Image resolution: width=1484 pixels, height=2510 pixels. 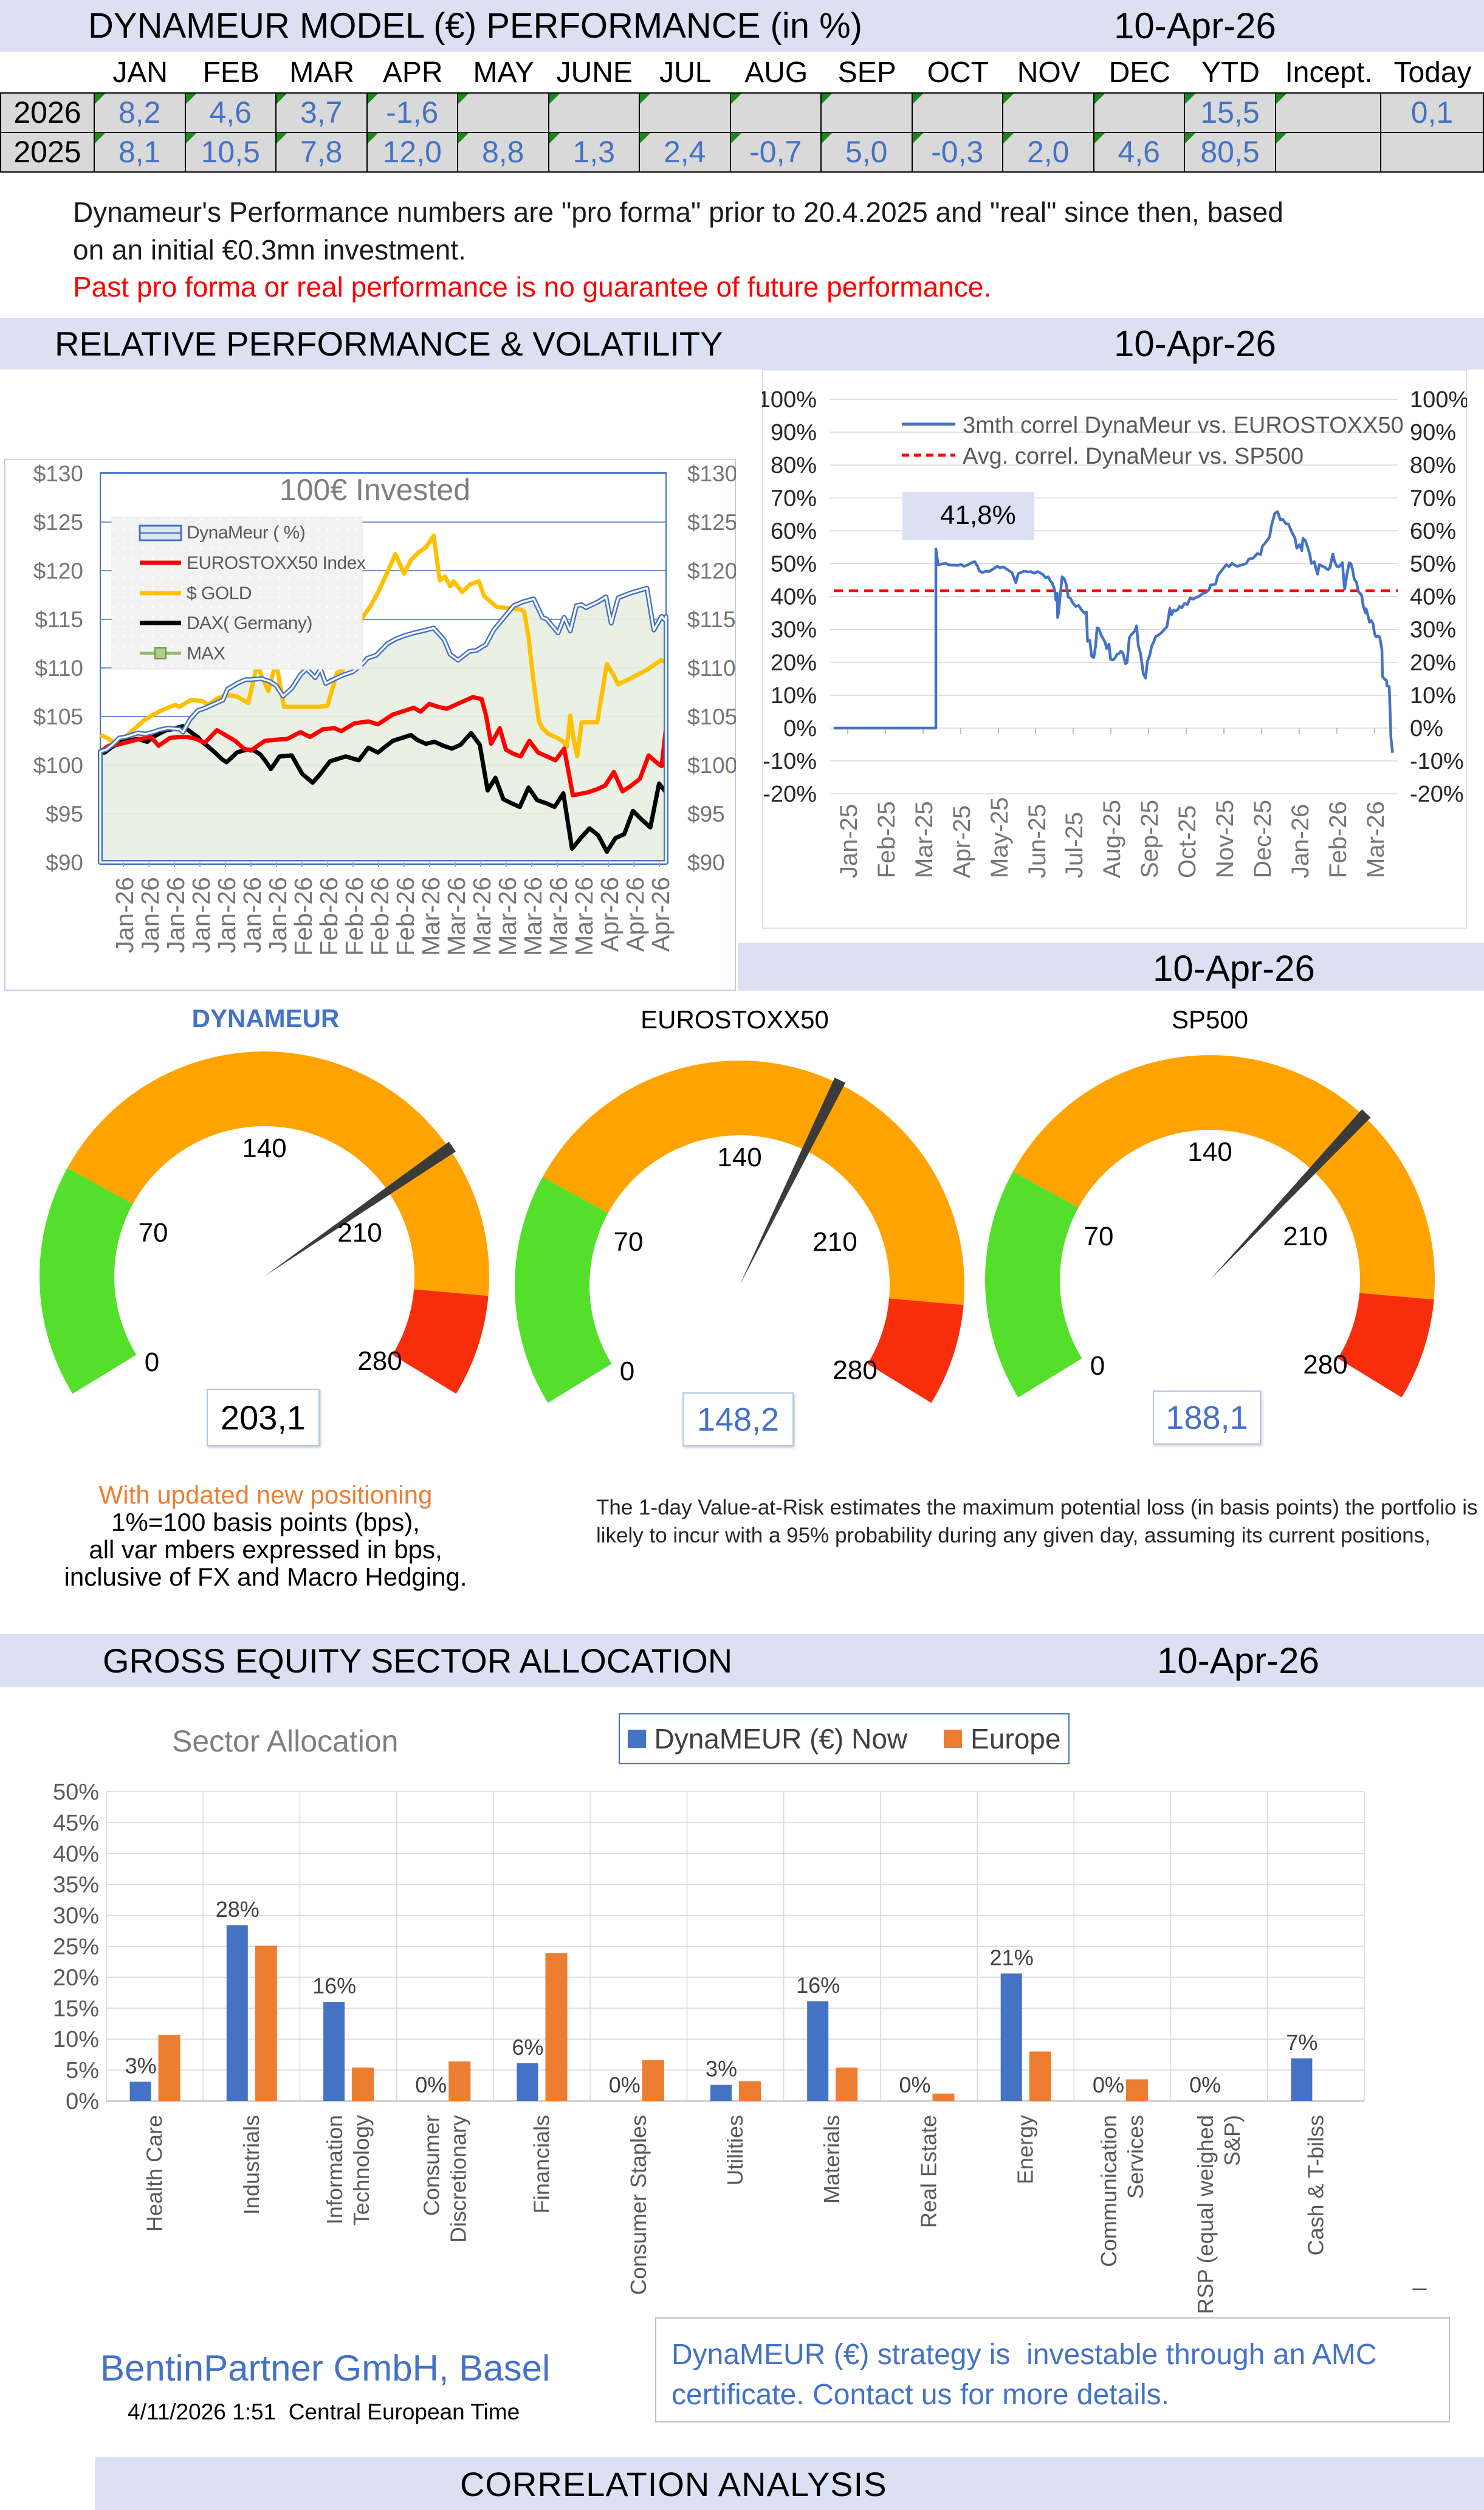 I want to click on svg-text: Cash & T-bilss, so click(x=1316, y=2185).